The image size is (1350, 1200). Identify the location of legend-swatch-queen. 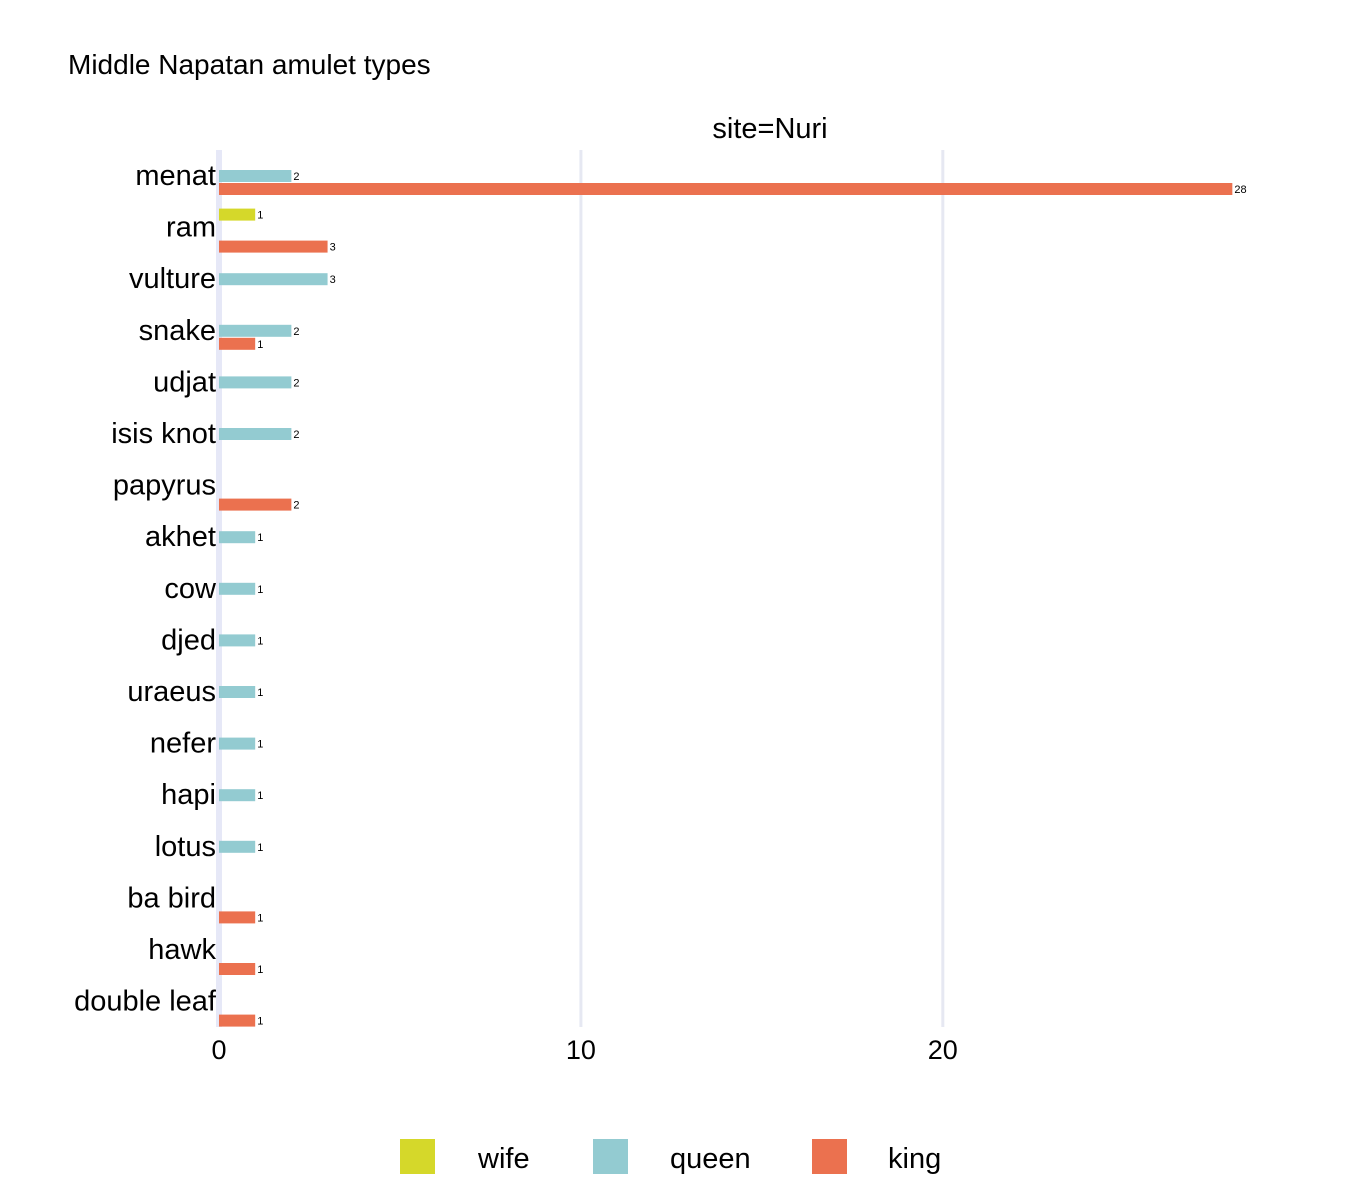
(610, 1156).